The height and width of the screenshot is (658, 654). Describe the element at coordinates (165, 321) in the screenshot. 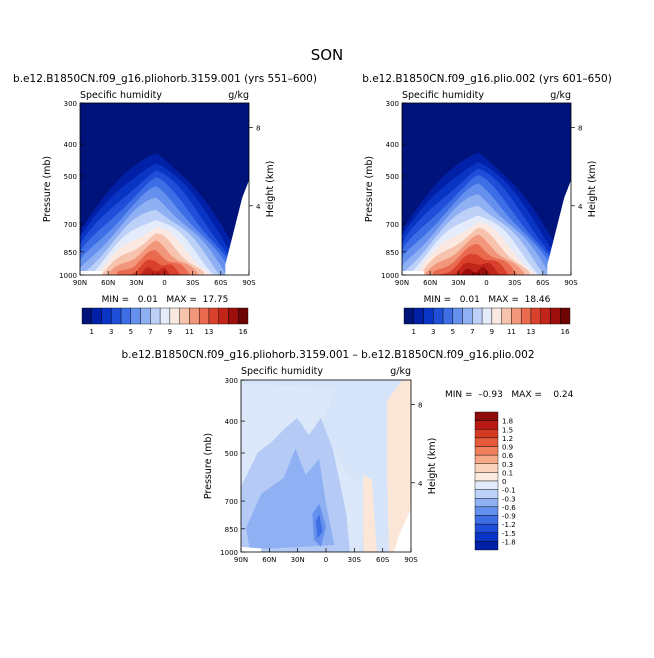

I see `colorbar-panel-1: 1 3 5 7 9 11 13 16` at that location.